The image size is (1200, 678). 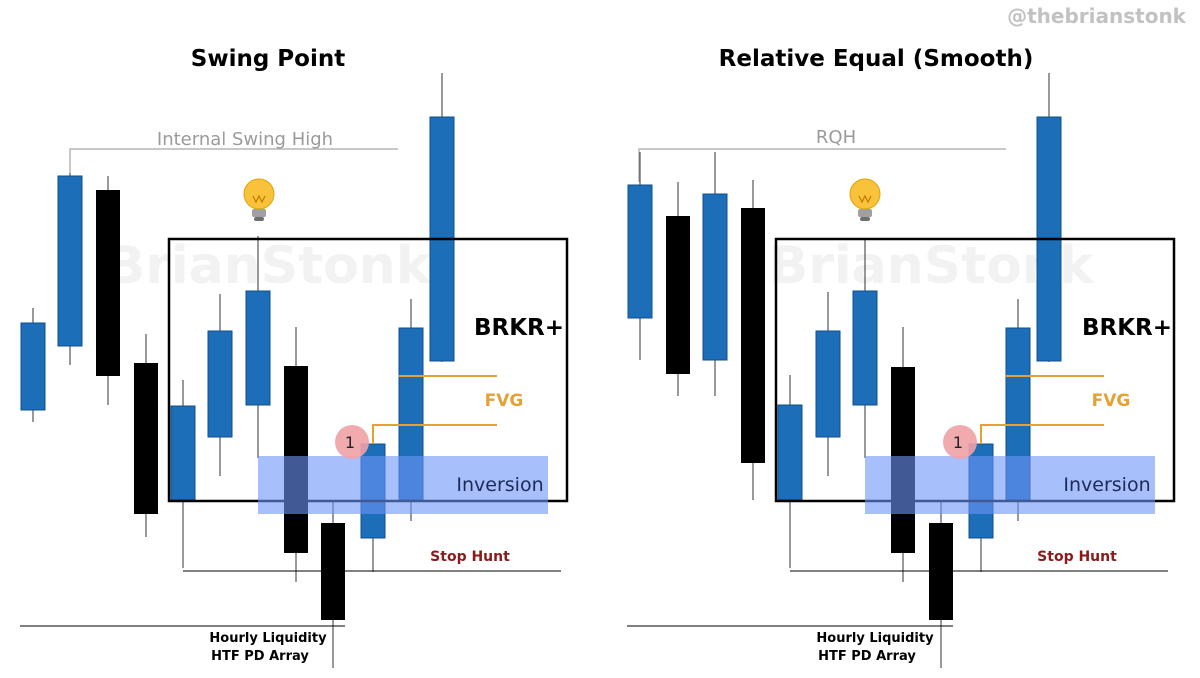 I want to click on panel-title: Swing Point, so click(x=268, y=59).